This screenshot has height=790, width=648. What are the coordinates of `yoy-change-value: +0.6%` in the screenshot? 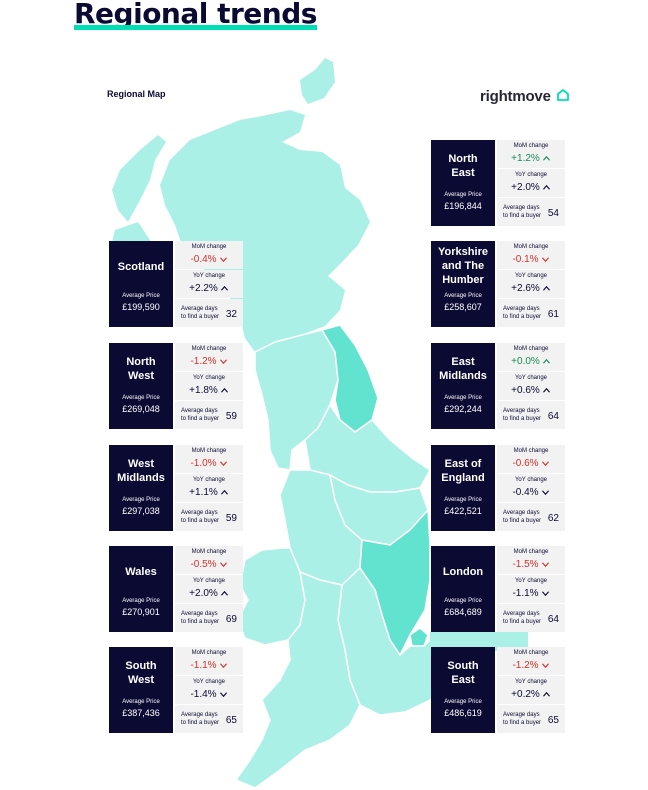 It's located at (531, 390).